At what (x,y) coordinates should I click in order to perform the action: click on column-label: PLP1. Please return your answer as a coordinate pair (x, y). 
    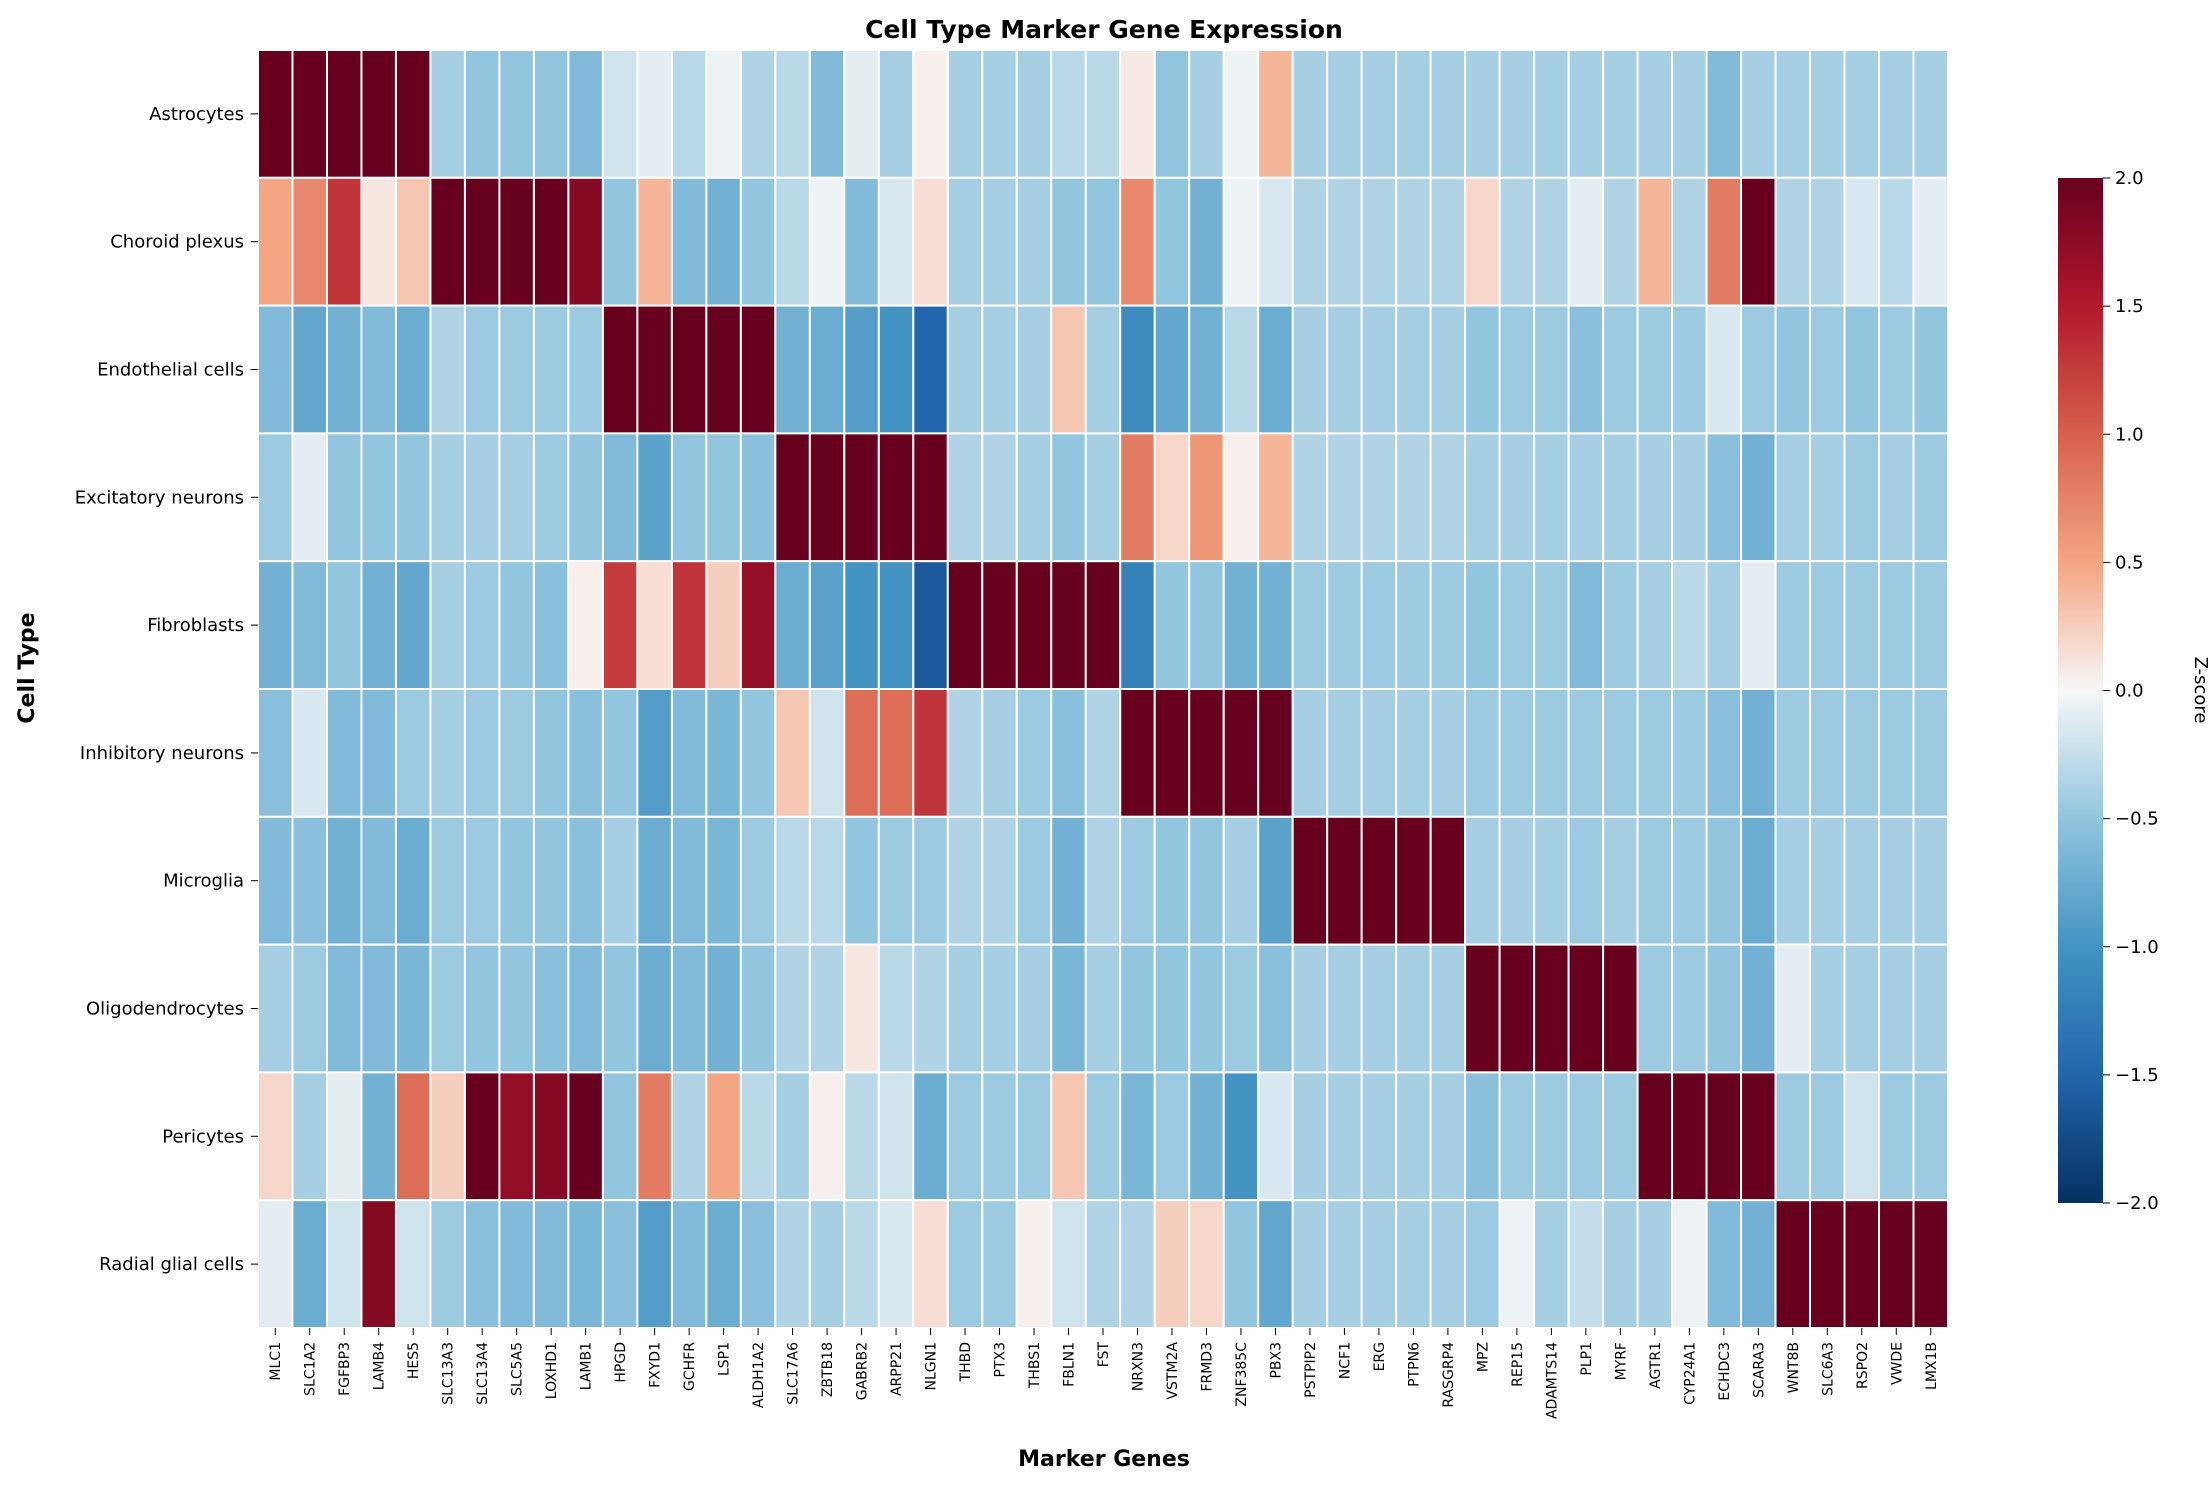
    Looking at the image, I should click on (1587, 1359).